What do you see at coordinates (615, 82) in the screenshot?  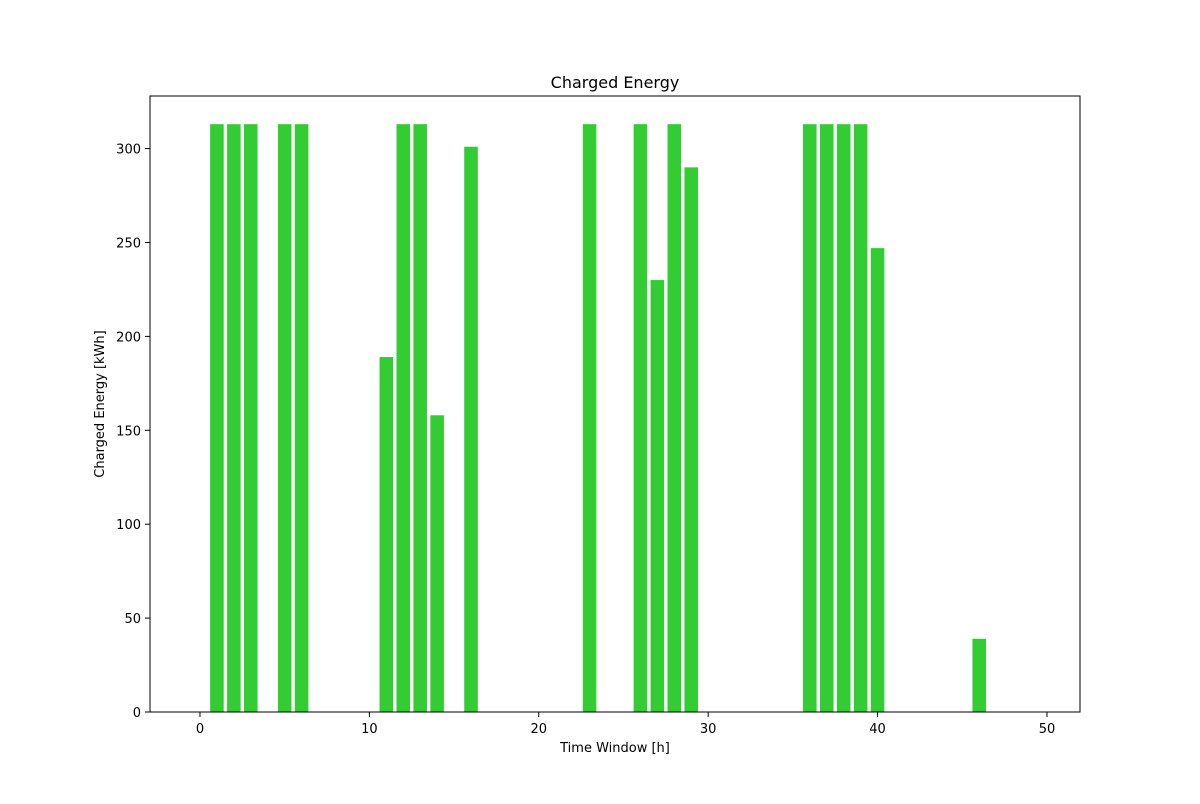 I see `chart-title: Charged Energy` at bounding box center [615, 82].